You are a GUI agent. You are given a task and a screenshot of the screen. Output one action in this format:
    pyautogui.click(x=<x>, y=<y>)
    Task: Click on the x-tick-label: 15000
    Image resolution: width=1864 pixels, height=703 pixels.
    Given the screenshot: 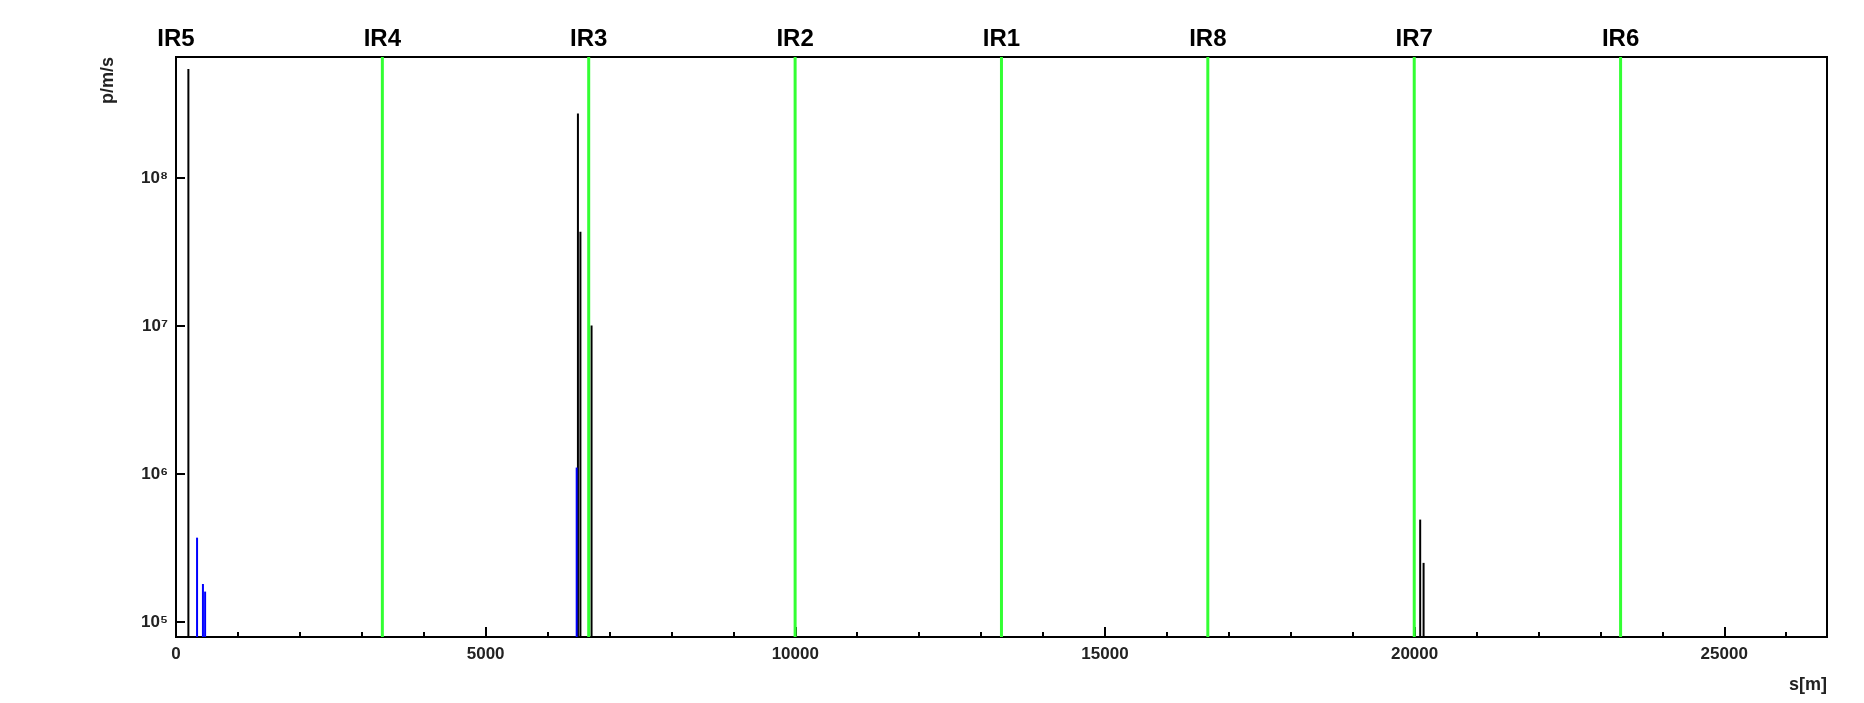 What is the action you would take?
    pyautogui.click(x=1105, y=653)
    